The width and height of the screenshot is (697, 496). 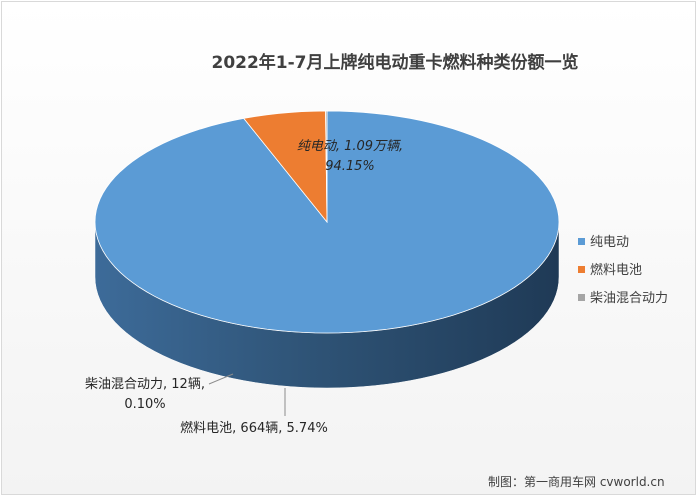 What do you see at coordinates (350, 156) in the screenshot?
I see `label-ev: 纯电动, 1.09万辆, 94.15%` at bounding box center [350, 156].